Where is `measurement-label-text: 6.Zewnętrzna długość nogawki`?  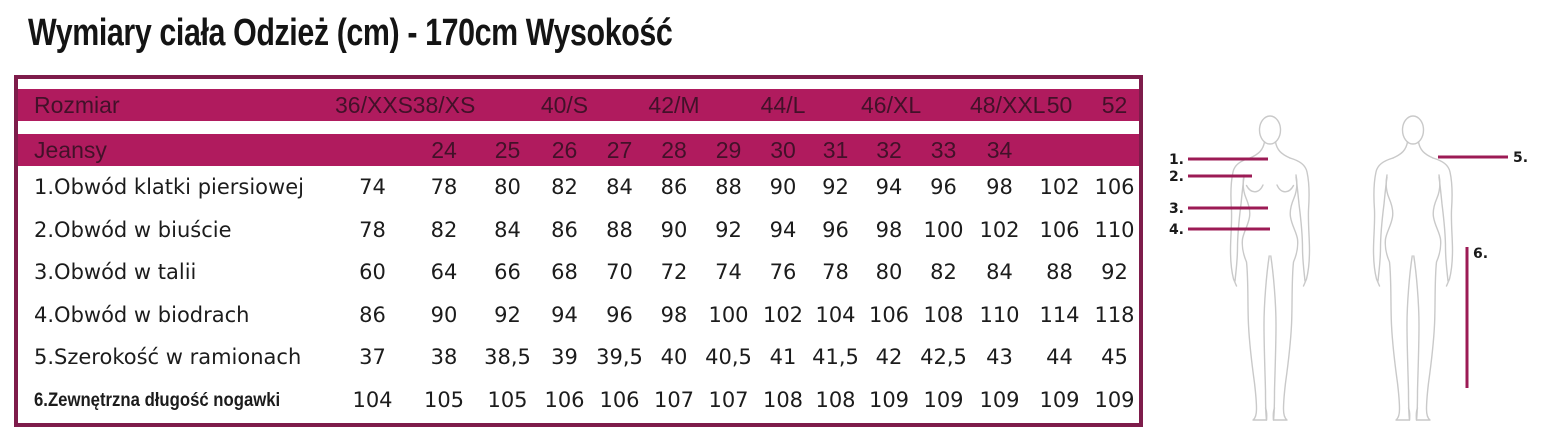
measurement-label-text: 6.Zewnętrzna długość nogawki is located at coordinates (157, 401).